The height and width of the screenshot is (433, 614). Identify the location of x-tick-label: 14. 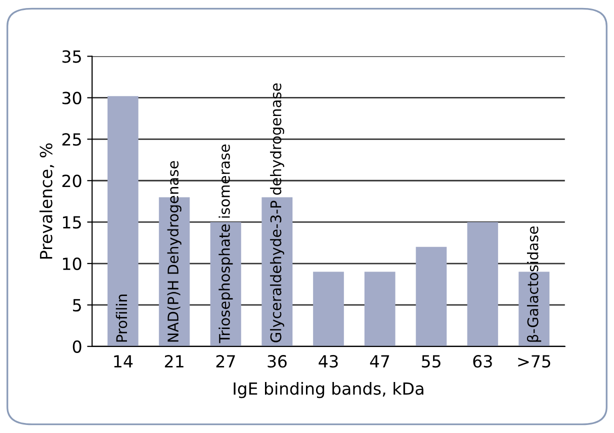
(123, 361).